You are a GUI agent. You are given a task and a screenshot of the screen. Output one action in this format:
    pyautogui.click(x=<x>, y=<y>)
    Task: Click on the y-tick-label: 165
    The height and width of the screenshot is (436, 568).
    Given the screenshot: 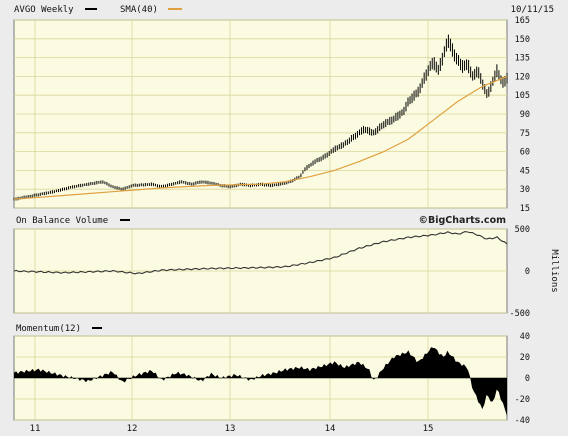 What is the action you would take?
    pyautogui.click(x=522, y=21)
    